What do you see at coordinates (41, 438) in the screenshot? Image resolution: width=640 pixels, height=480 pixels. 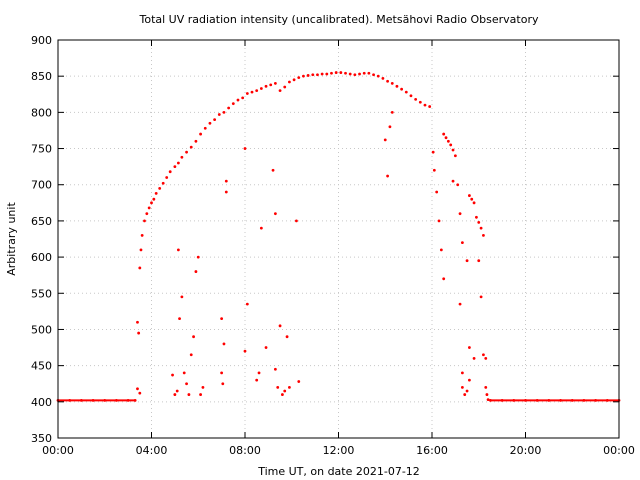 I see `y-tick-label: 350` at bounding box center [41, 438].